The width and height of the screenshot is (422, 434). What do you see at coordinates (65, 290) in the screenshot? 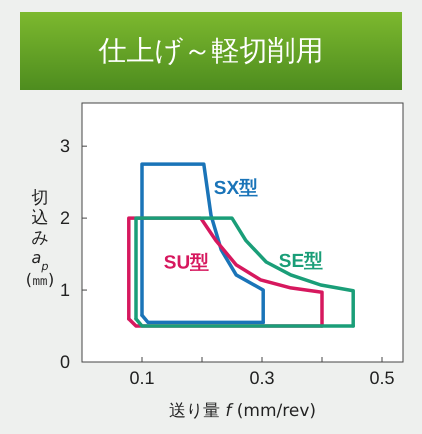
I see `y-tick-label: 1` at bounding box center [65, 290].